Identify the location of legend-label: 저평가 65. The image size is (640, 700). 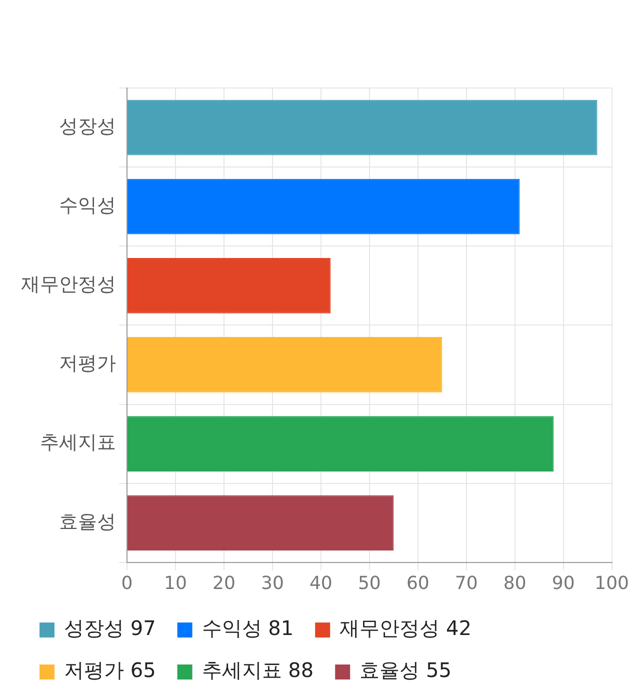
(110, 670).